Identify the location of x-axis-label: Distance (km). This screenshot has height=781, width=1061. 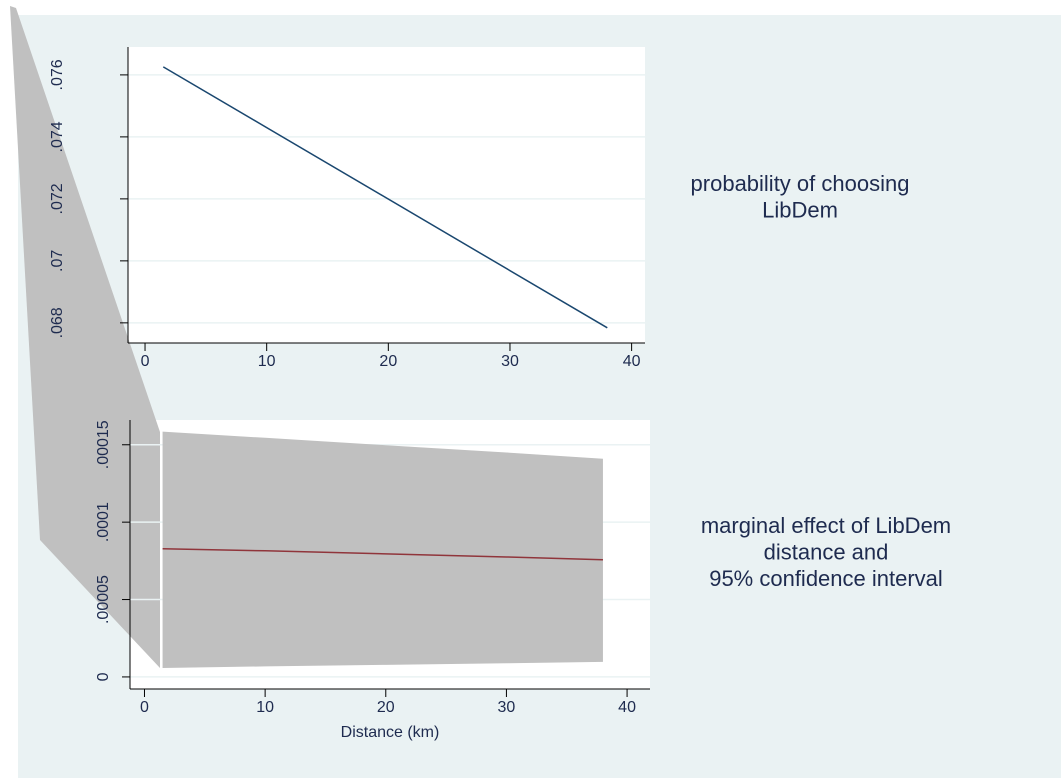
(390, 732).